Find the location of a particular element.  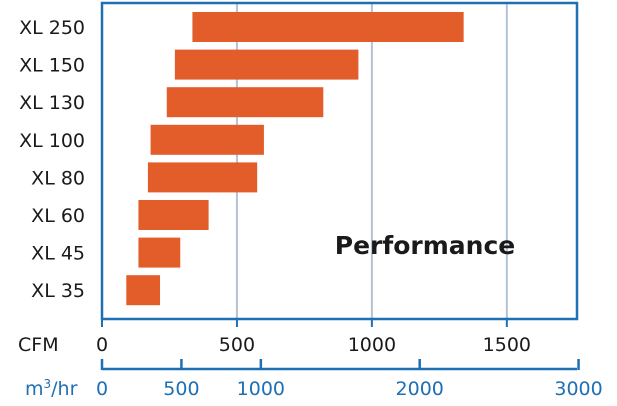

m3-label-rest: /hr is located at coordinates (64, 389).